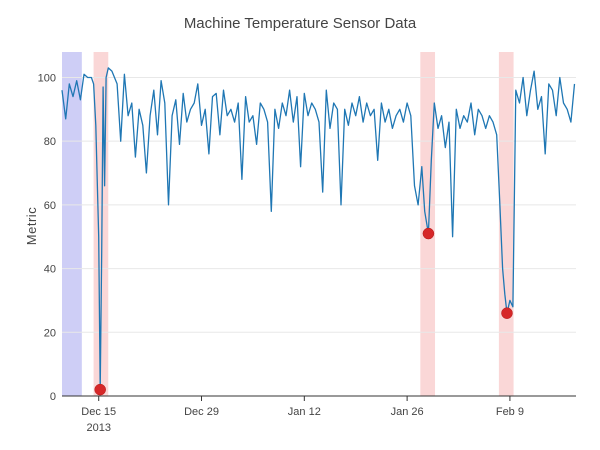  What do you see at coordinates (47, 78) in the screenshot?
I see `y-tick-label-100: 100` at bounding box center [47, 78].